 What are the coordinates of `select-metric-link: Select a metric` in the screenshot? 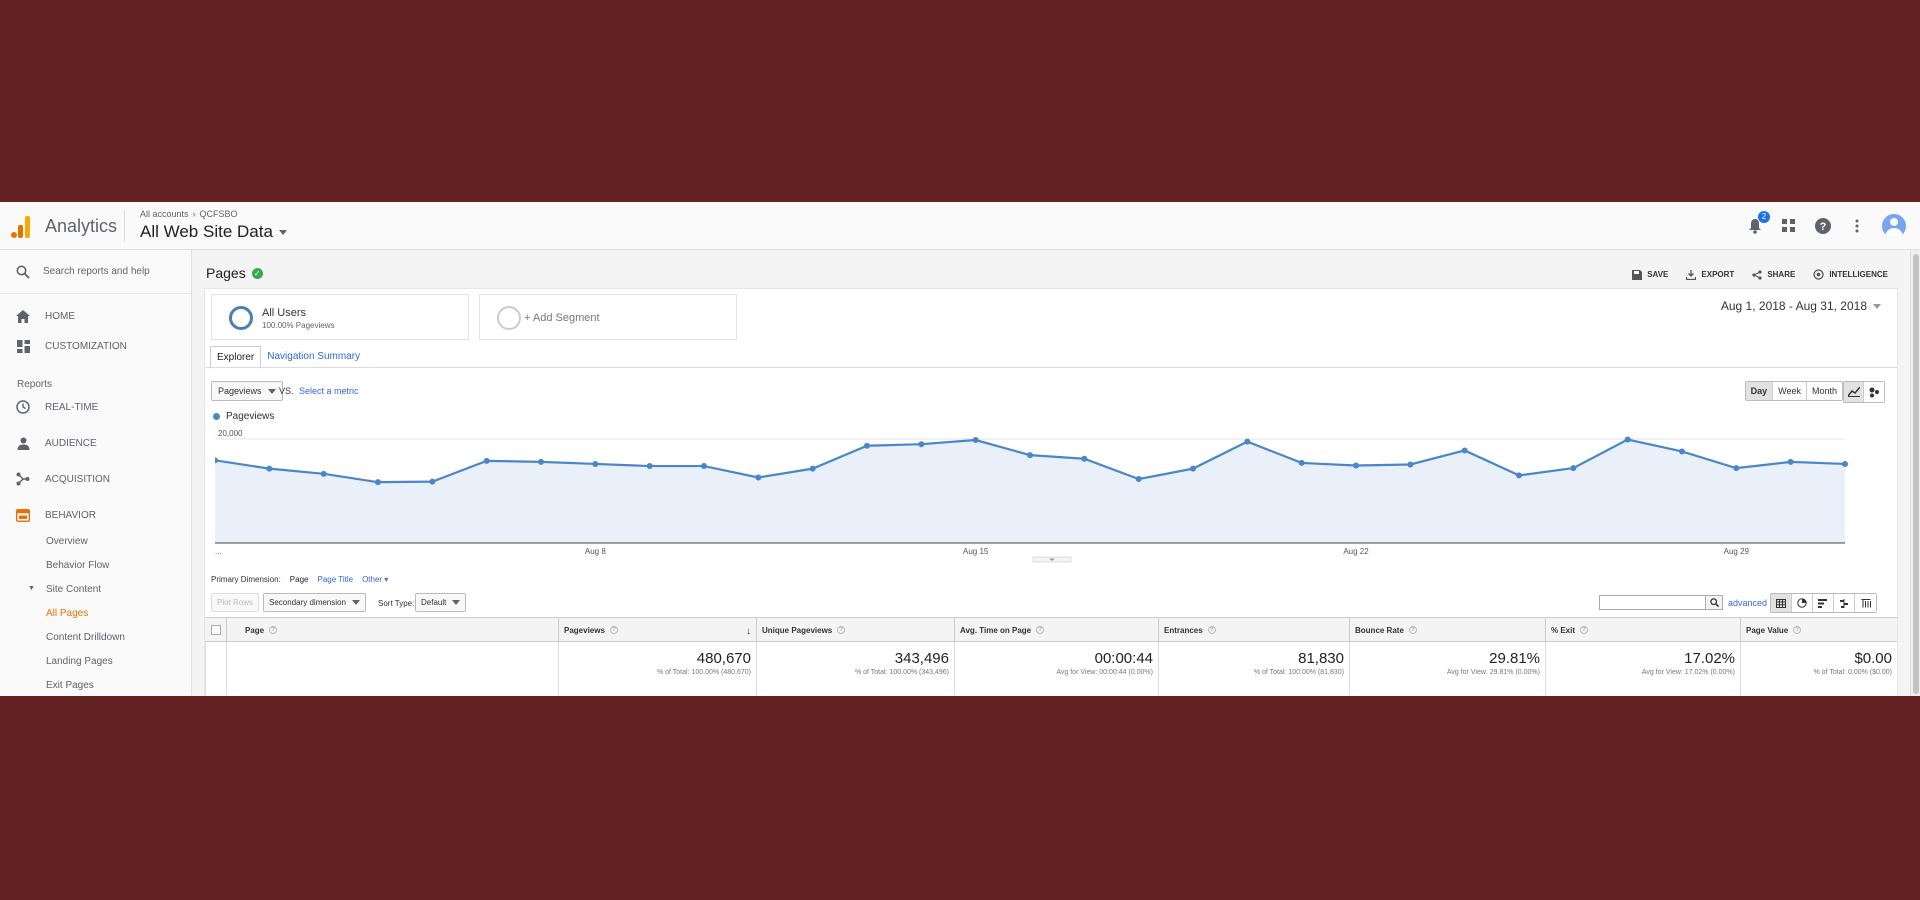 It's located at (329, 391).